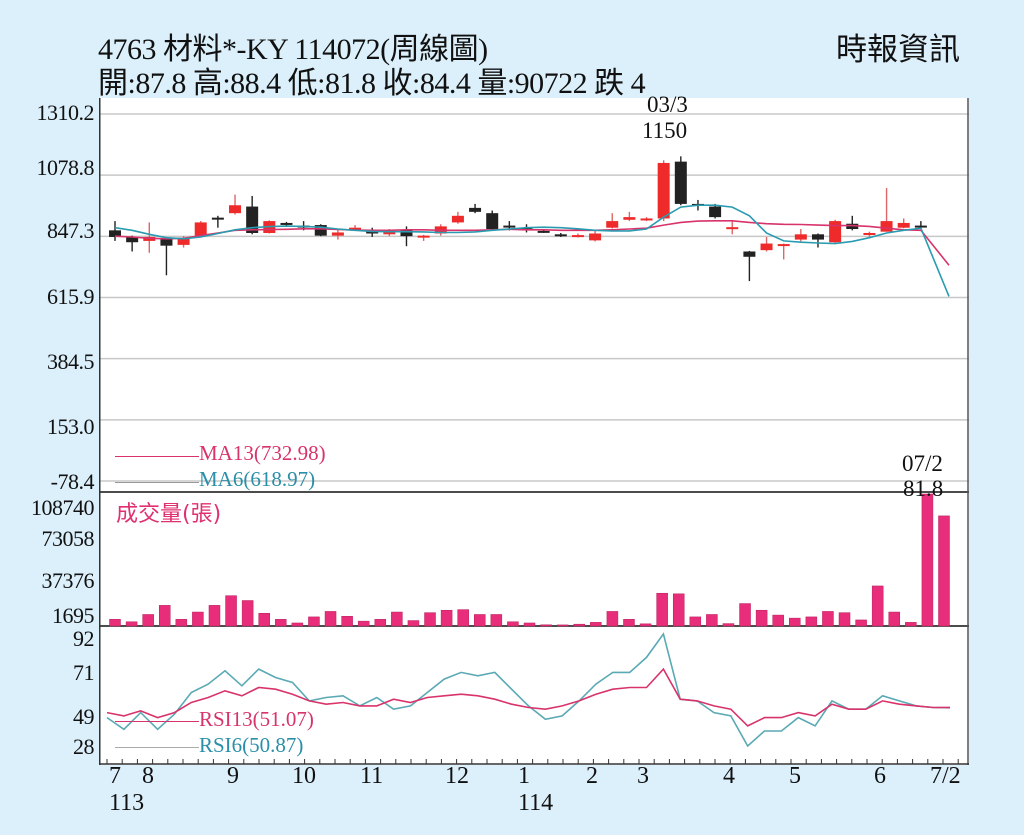 The height and width of the screenshot is (835, 1024). What do you see at coordinates (898, 50) in the screenshot?
I see `brand-label: 時報資訊` at bounding box center [898, 50].